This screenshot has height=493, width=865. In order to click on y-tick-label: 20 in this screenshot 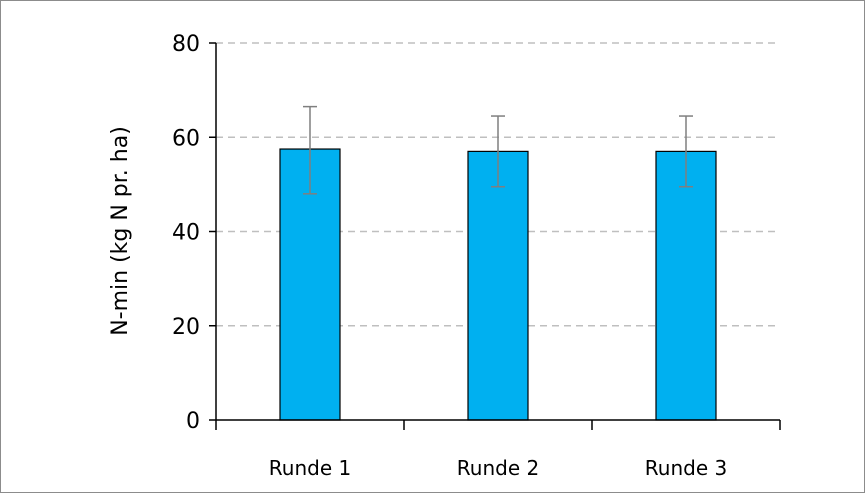, I will do `click(186, 327)`.